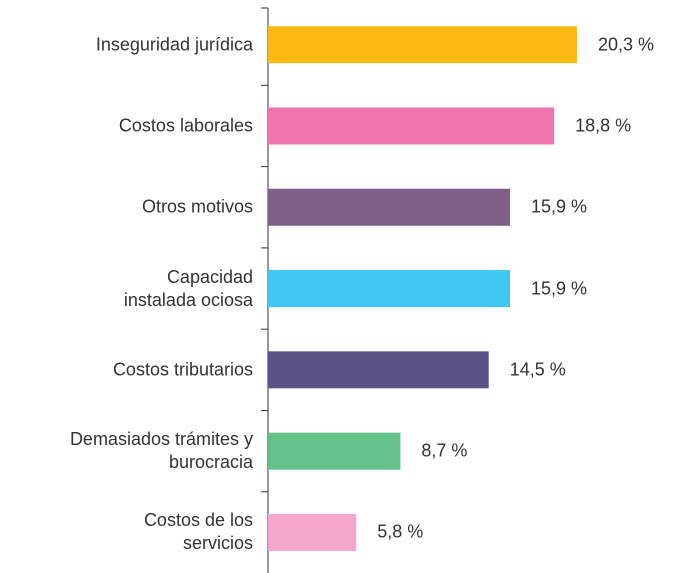 This screenshot has height=573, width=684. What do you see at coordinates (400, 531) in the screenshot?
I see `value-label: 5,8 %` at bounding box center [400, 531].